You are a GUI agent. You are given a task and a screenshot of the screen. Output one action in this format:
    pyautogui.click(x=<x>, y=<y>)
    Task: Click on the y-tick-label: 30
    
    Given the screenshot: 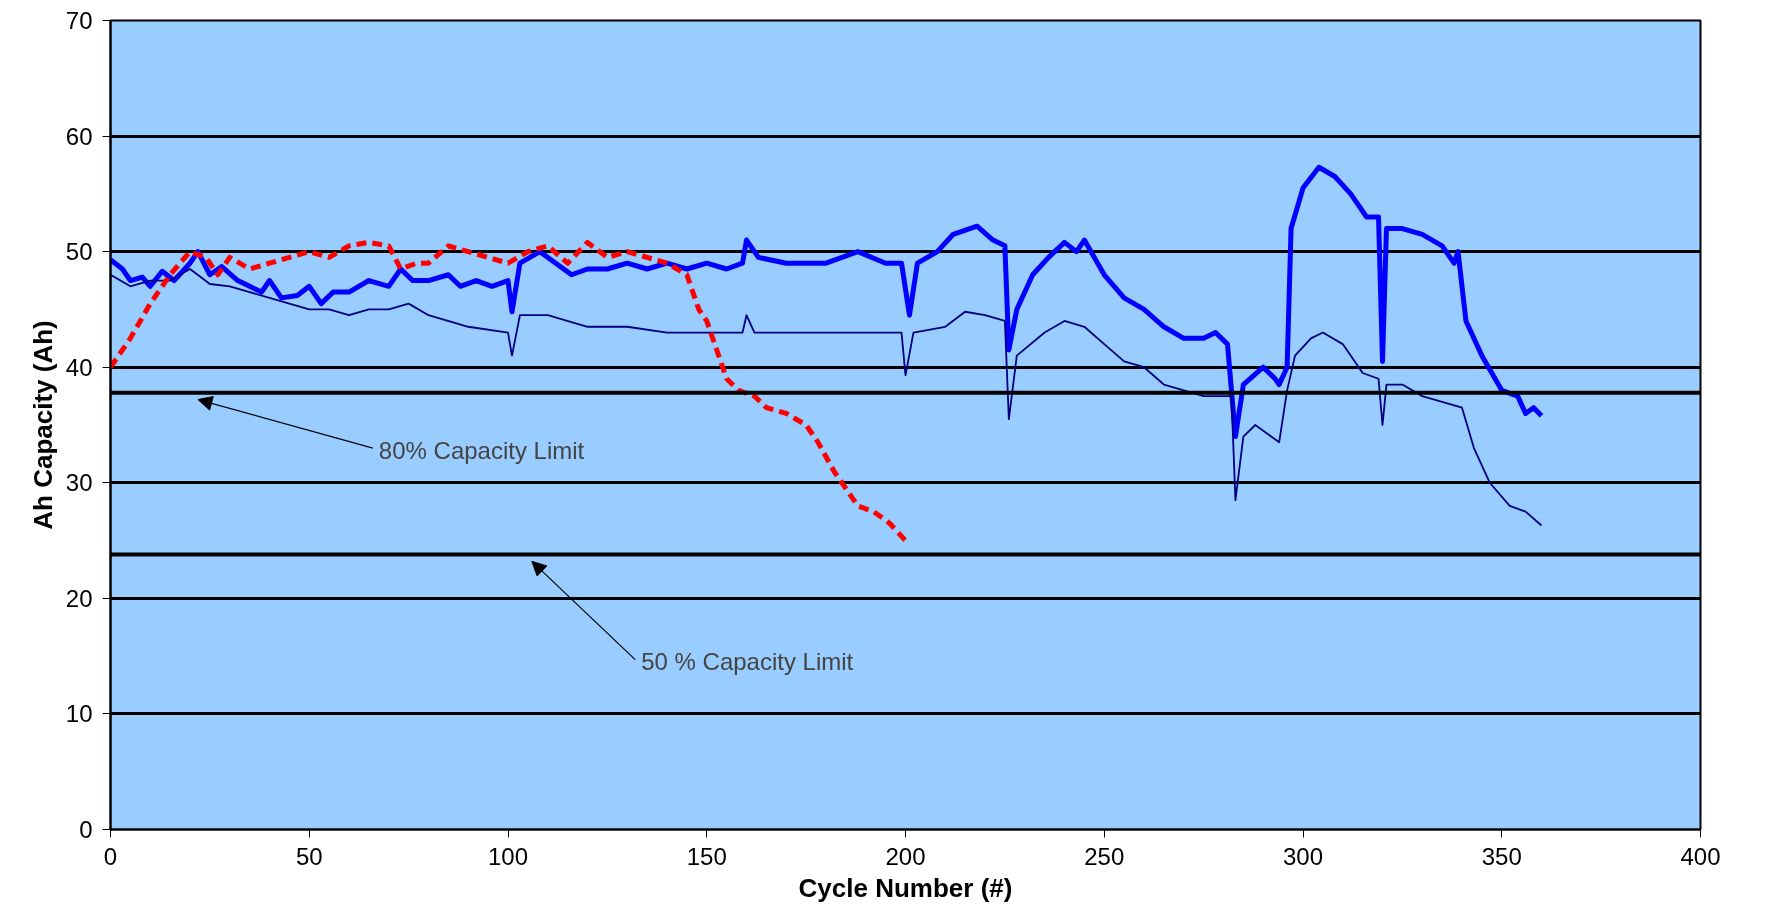 What is the action you would take?
    pyautogui.click(x=79, y=483)
    